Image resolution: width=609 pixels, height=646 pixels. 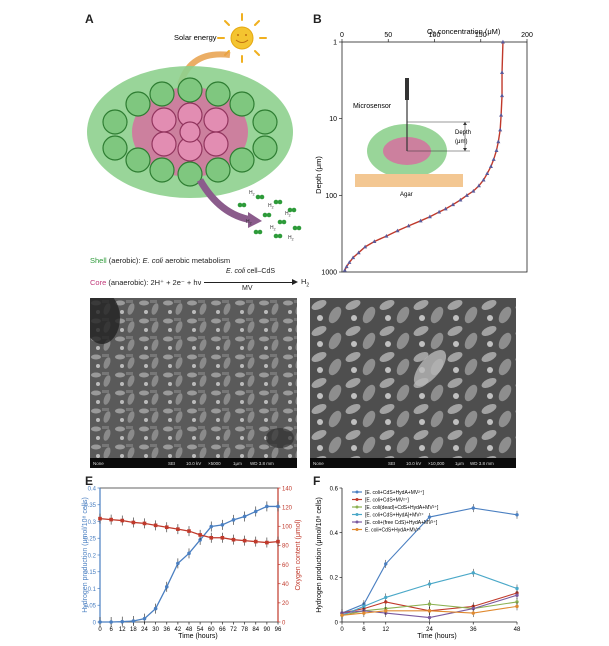 What do you see at coordinates (178, 630) in the screenshot?
I see `x-tick-label: 42` at bounding box center [178, 630].